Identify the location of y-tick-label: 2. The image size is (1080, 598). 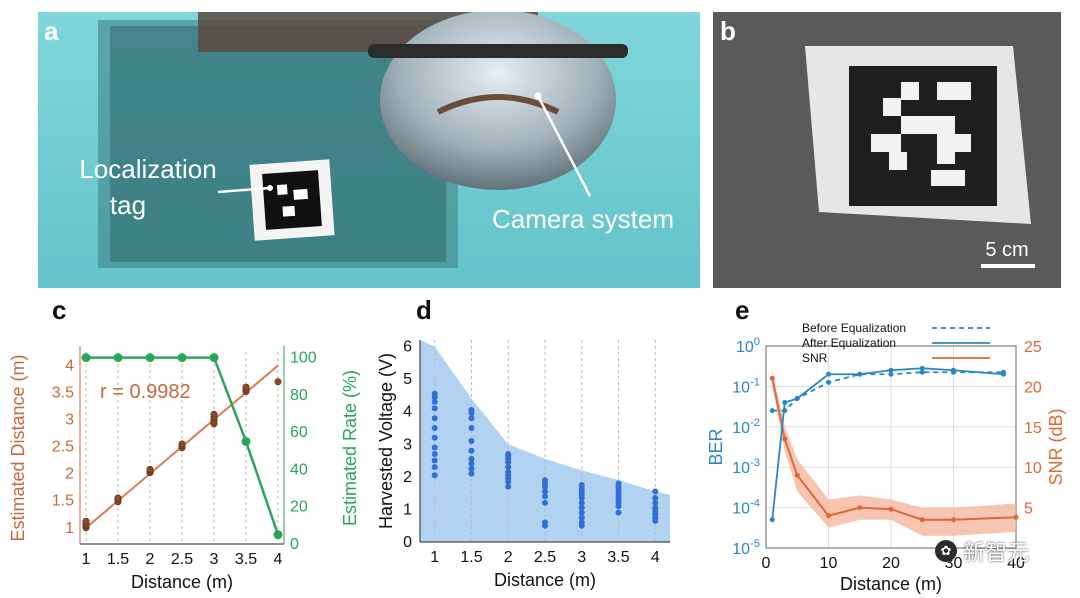
(407, 477).